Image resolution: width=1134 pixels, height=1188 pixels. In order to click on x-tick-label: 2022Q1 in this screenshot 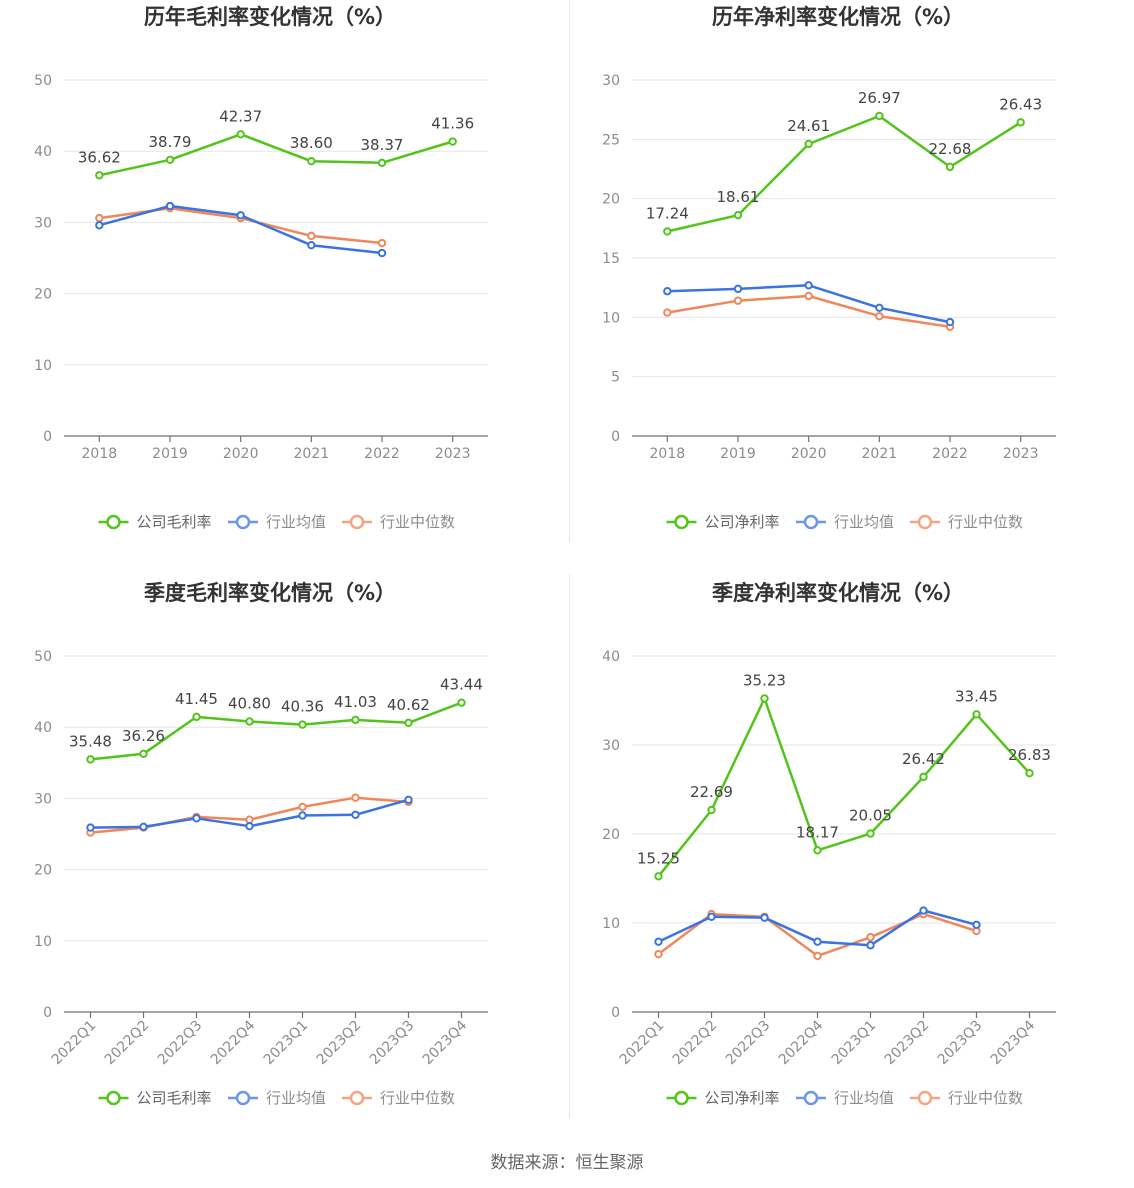, I will do `click(642, 1043)`.